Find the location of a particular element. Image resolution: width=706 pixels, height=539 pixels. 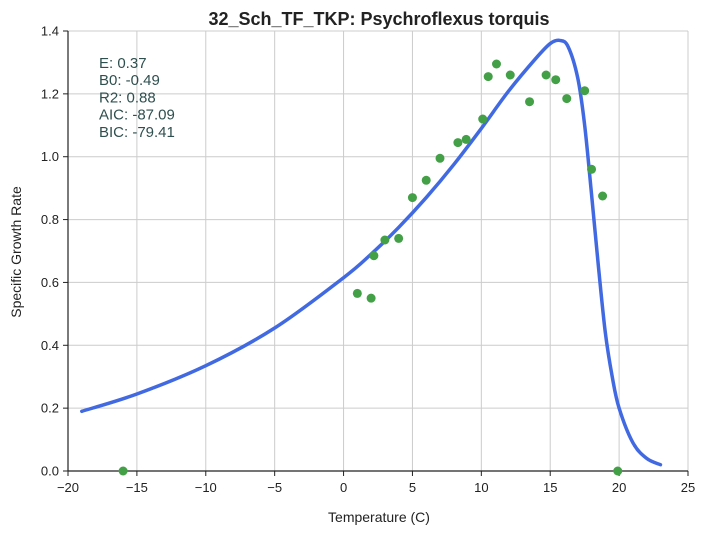

y-tick-label: 0.8 is located at coordinates (50, 219).